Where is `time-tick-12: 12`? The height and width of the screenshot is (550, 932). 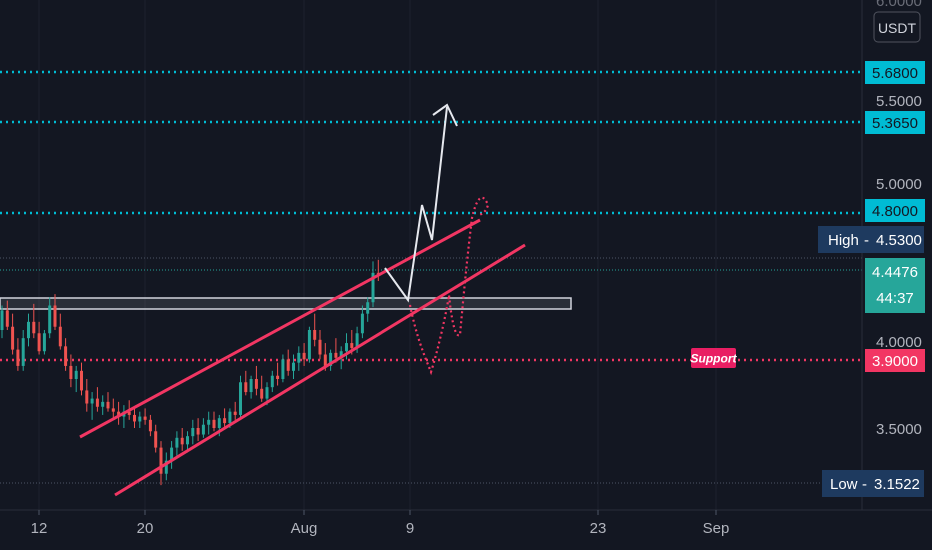
time-tick-12: 12 is located at coordinates (39, 528).